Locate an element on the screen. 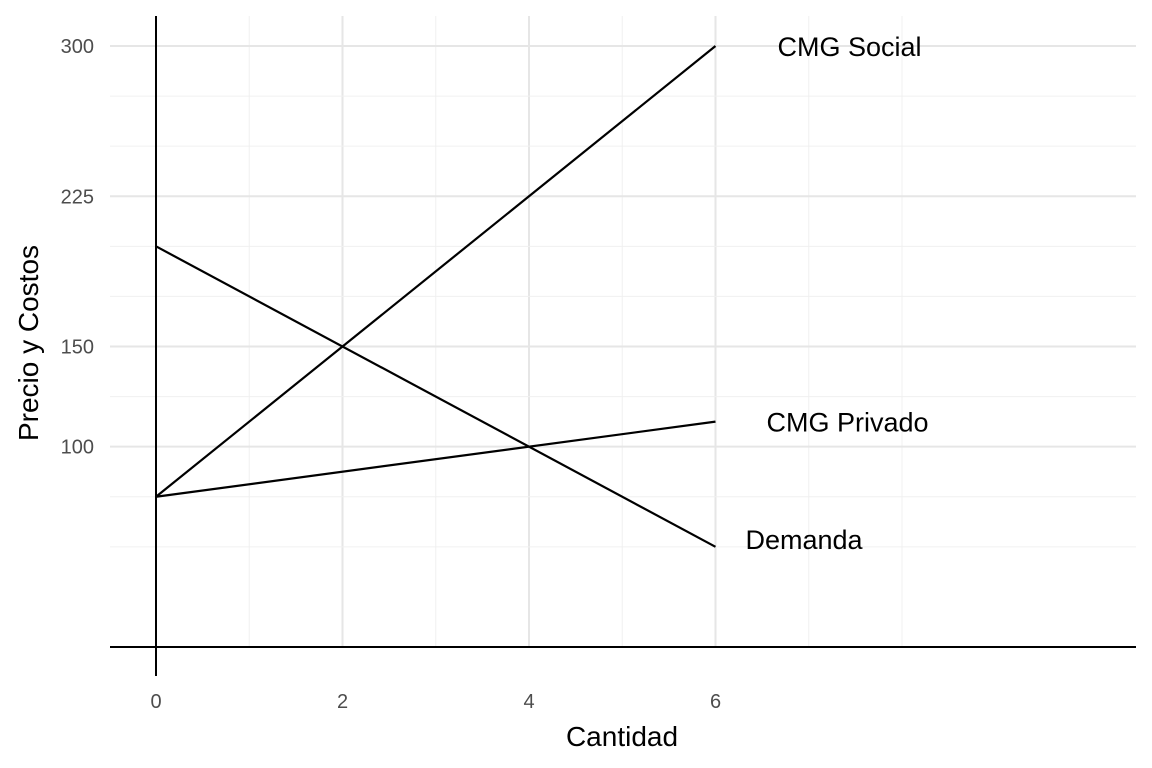 This screenshot has width=1152, height=768. y-tick-label: 150 is located at coordinates (77, 348).